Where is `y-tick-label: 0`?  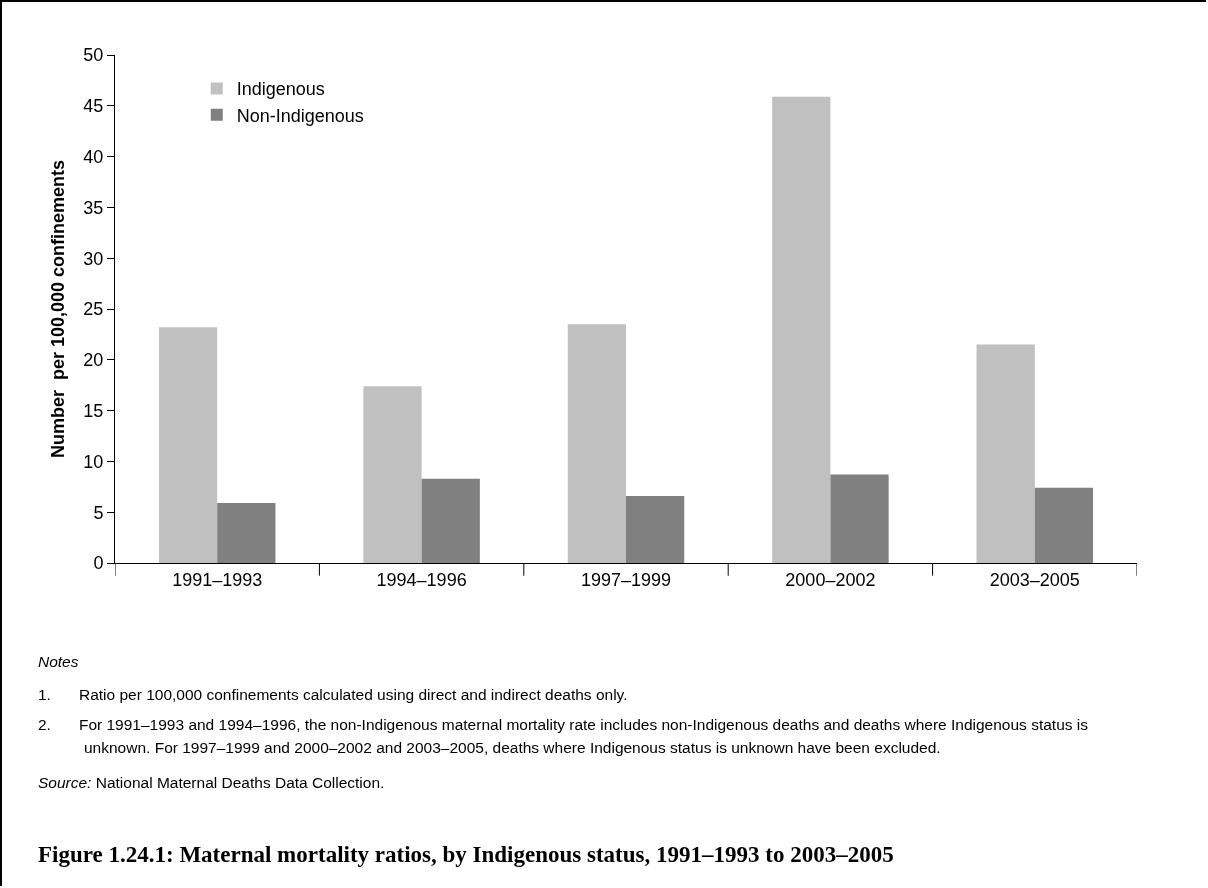 y-tick-label: 0 is located at coordinates (98, 563).